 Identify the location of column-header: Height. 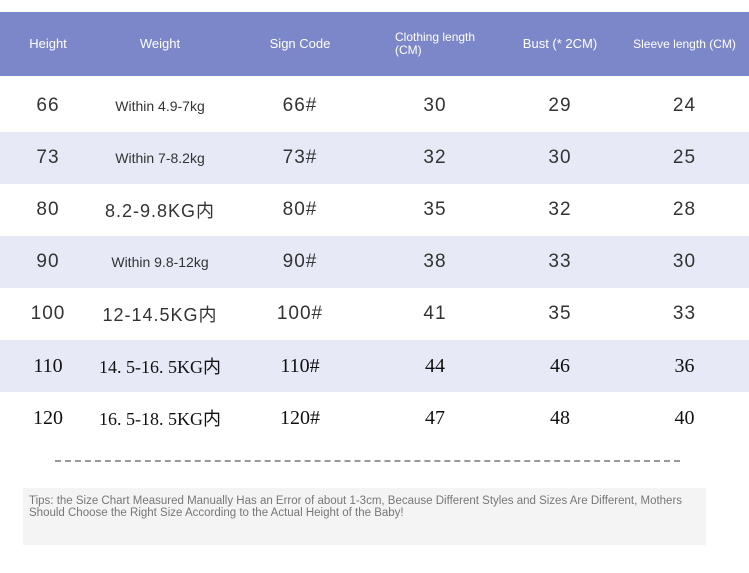
(48, 44).